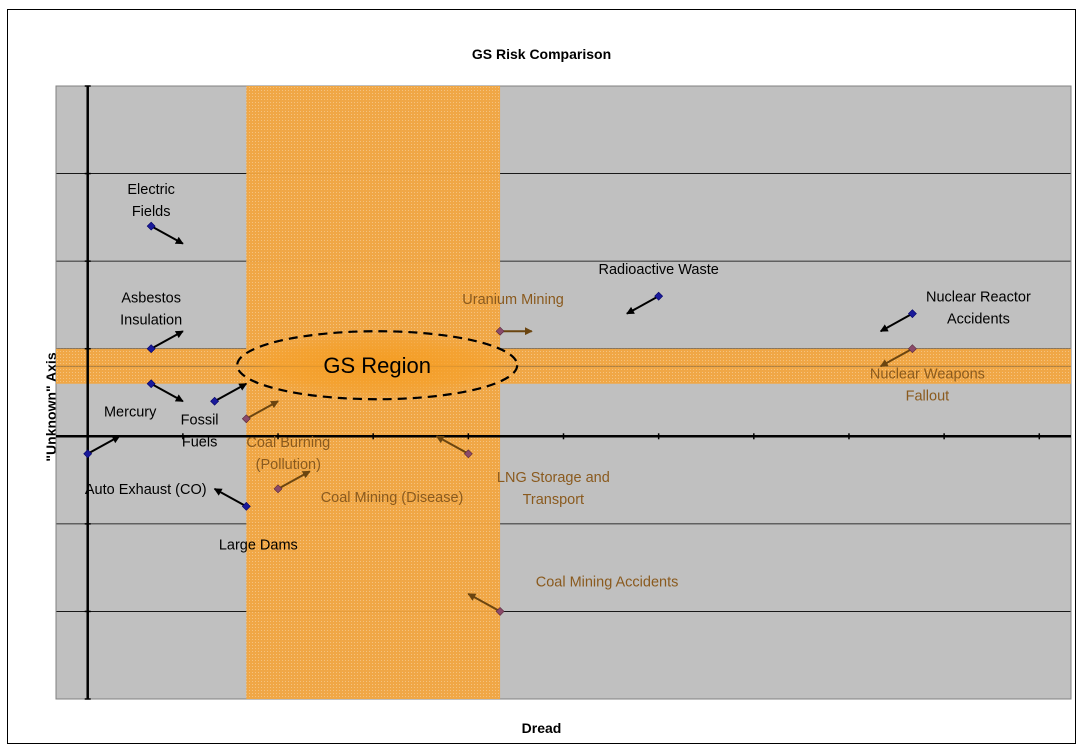  I want to click on gs-region-ellipse, so click(377, 365).